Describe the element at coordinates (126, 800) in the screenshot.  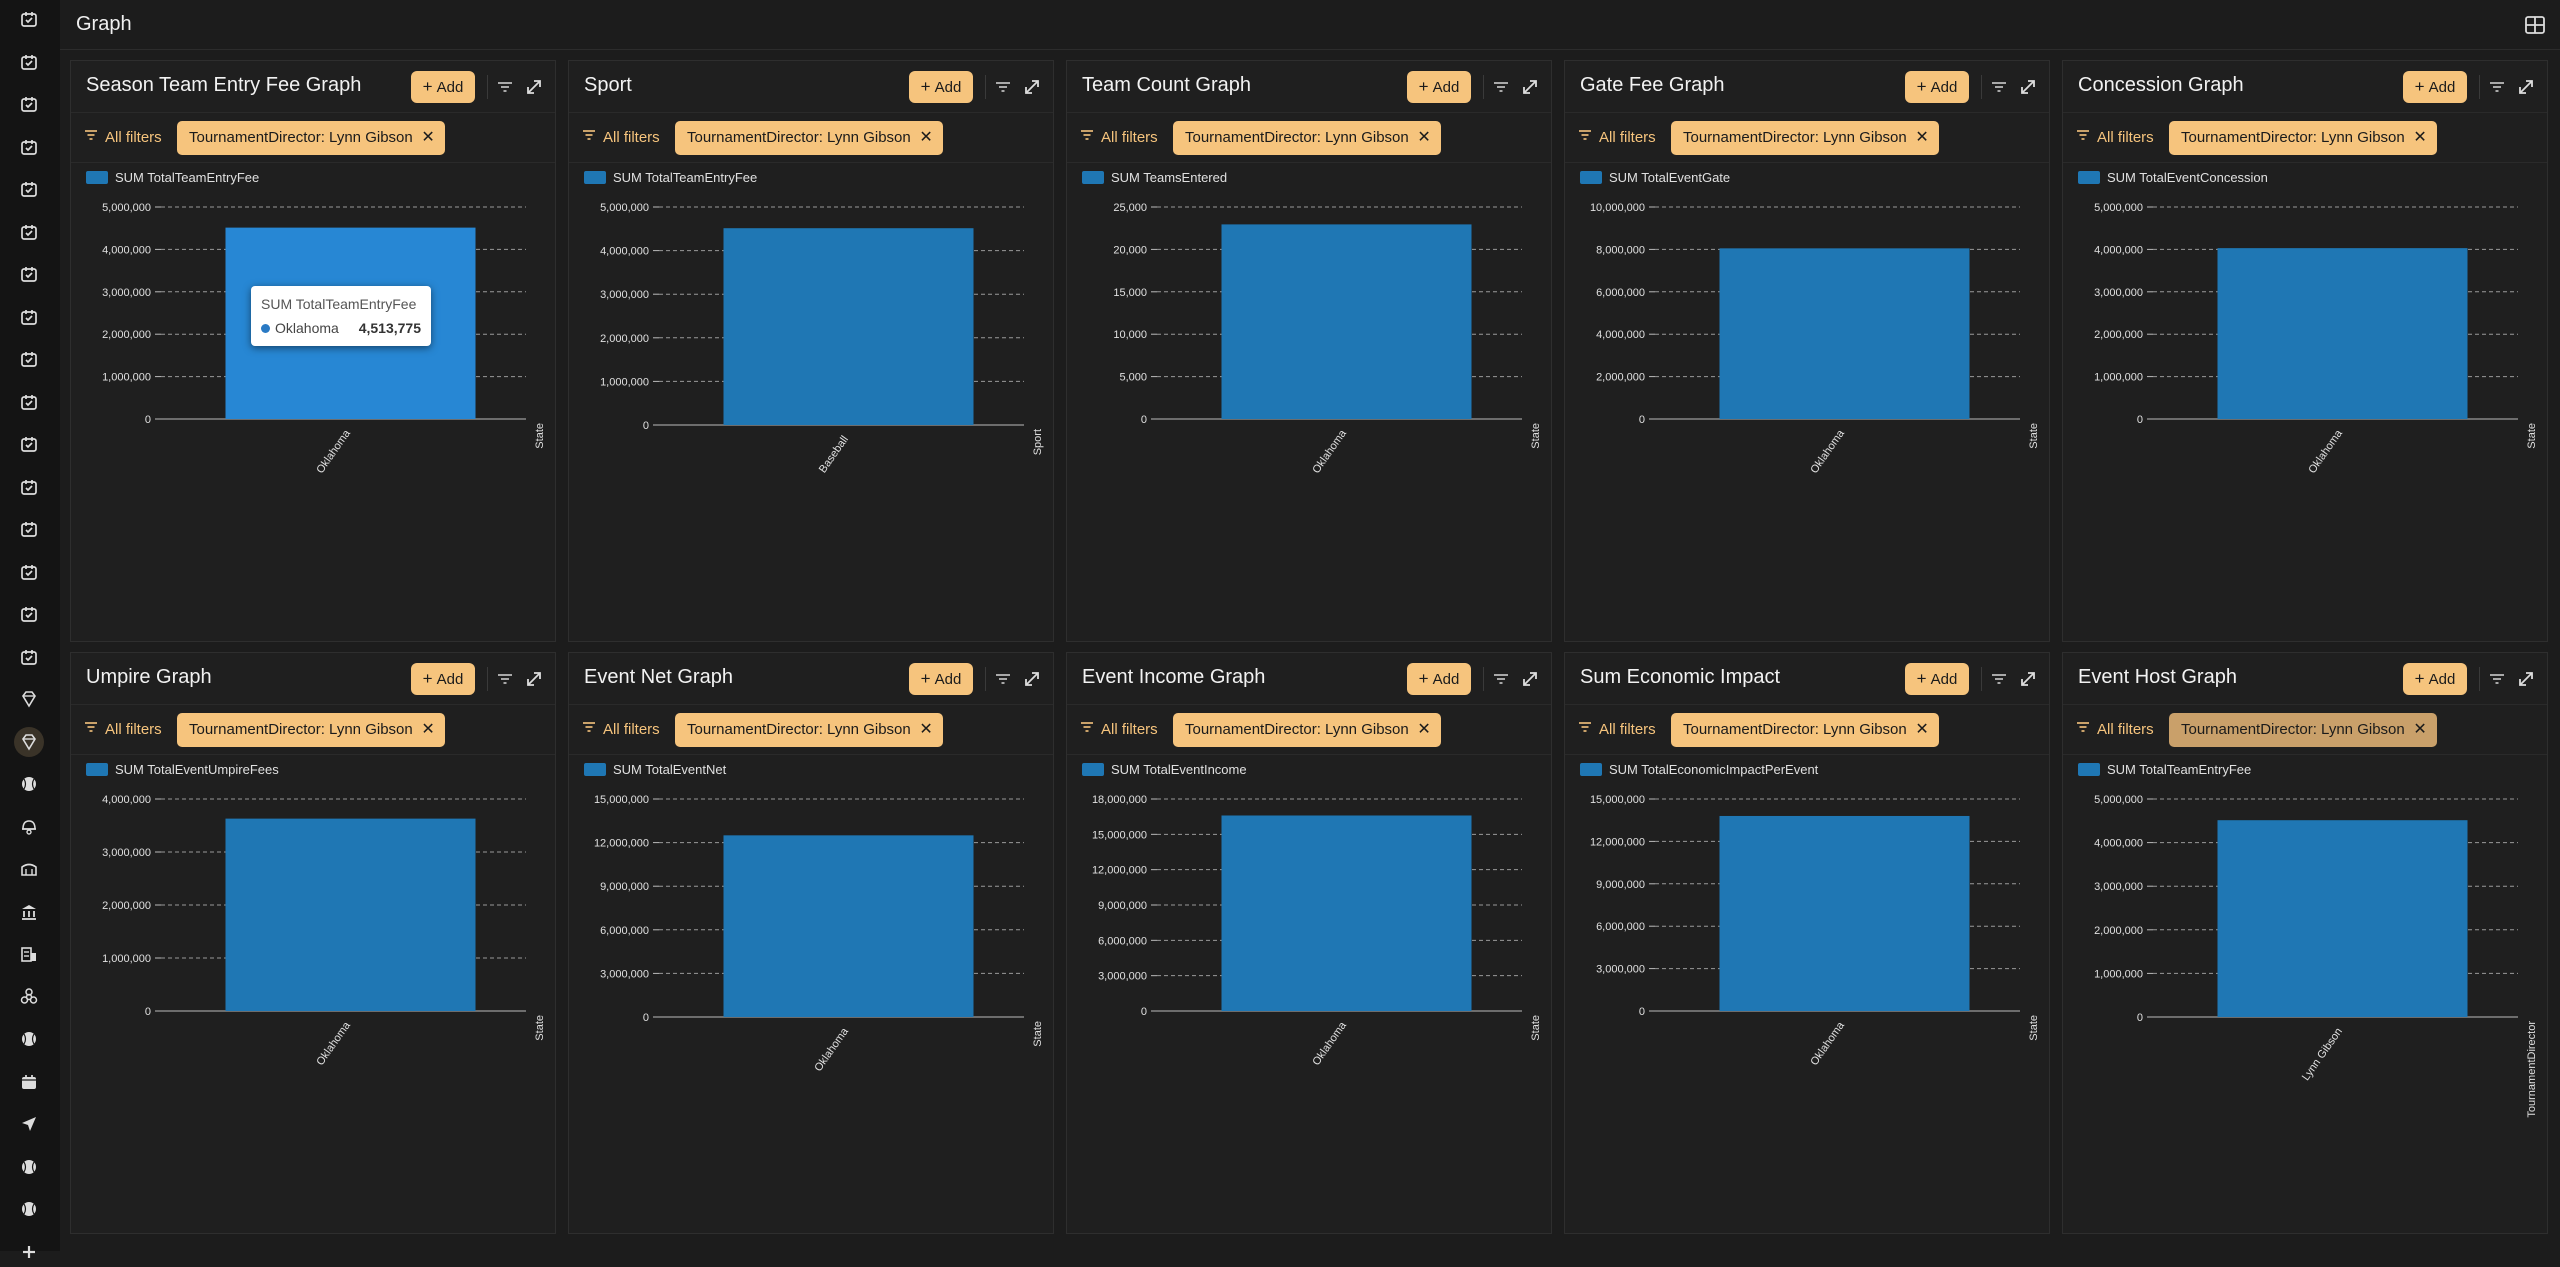
I see `y-tick-label: 4,000,000` at that location.